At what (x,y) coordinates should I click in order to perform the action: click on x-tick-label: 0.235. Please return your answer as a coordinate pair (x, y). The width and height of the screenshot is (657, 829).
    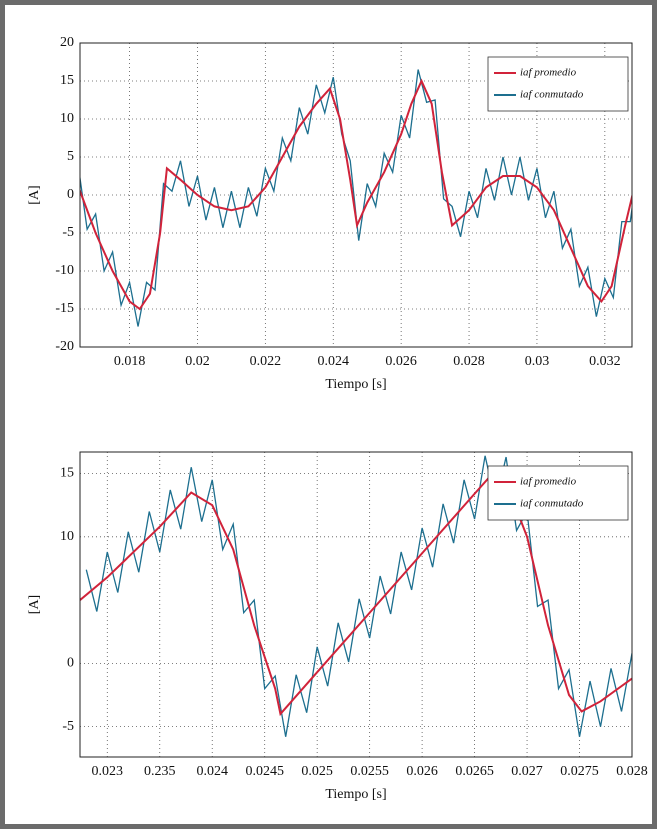
    Looking at the image, I should click on (160, 771).